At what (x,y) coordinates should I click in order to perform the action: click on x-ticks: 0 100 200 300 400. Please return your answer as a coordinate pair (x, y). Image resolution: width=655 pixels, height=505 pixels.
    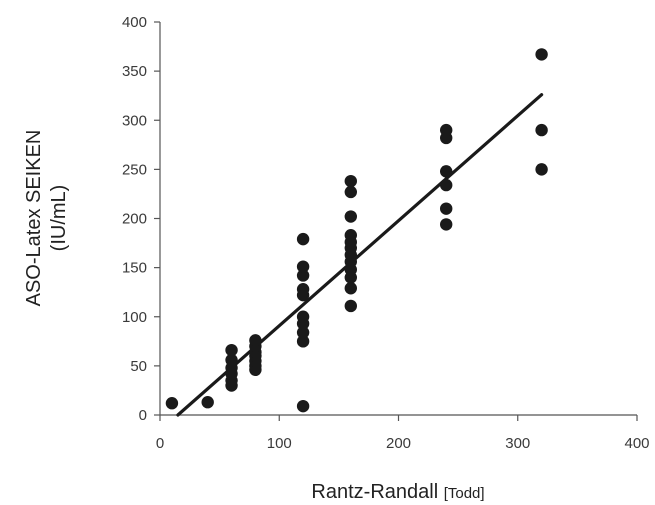
    Looking at the image, I should click on (403, 433).